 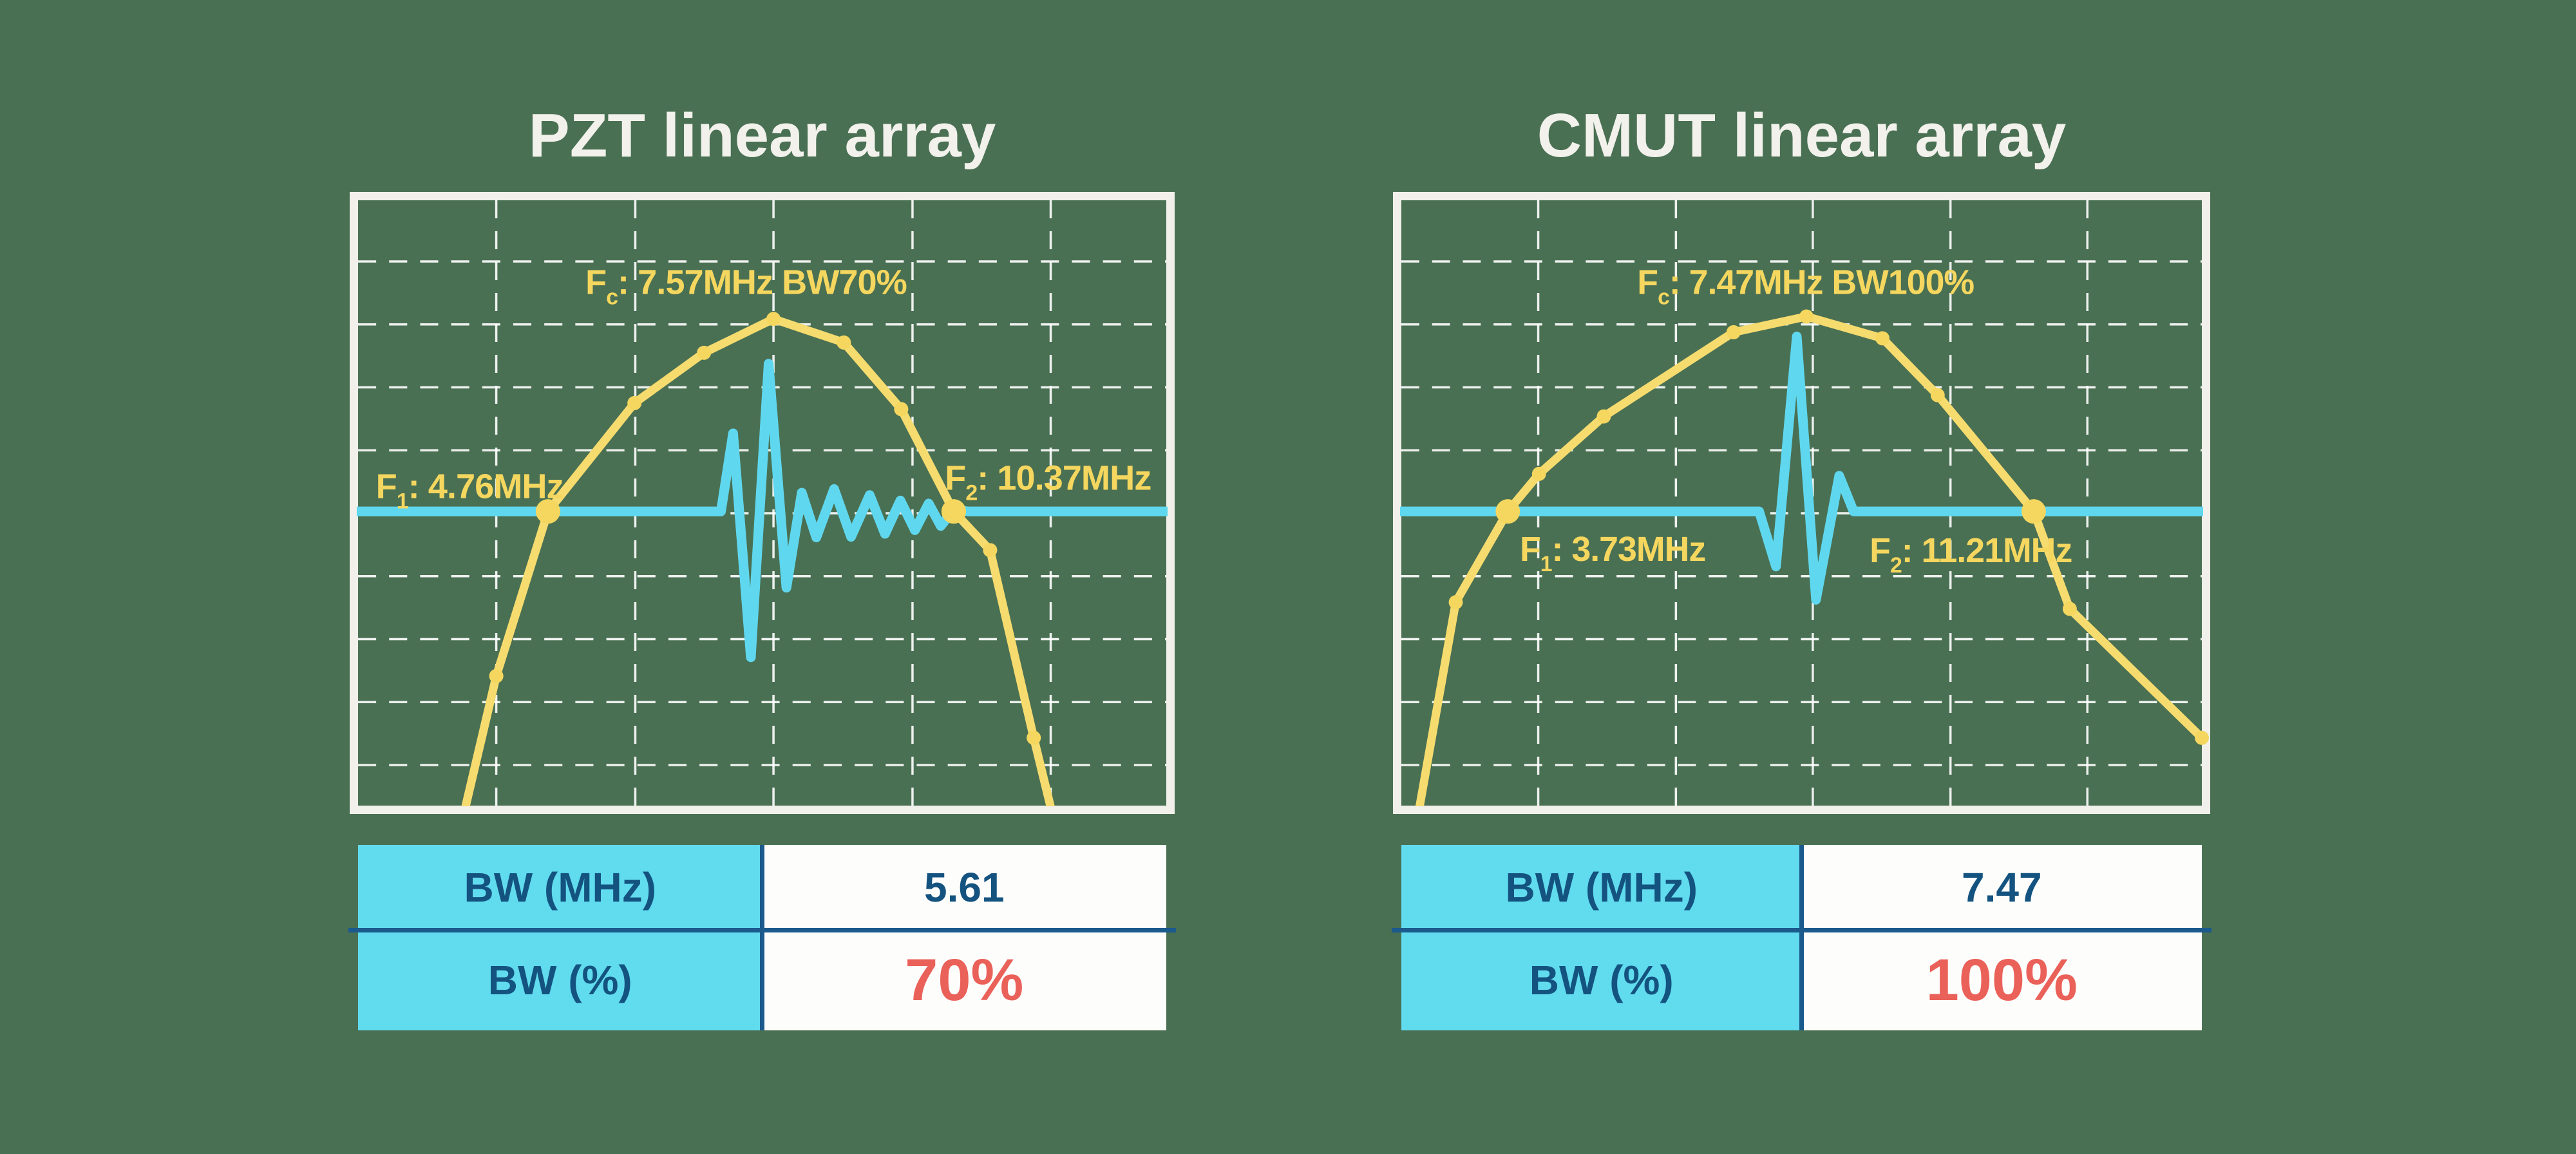 What do you see at coordinates (1612, 553) in the screenshot?
I see `f1-label: F1: 3.73MHz` at bounding box center [1612, 553].